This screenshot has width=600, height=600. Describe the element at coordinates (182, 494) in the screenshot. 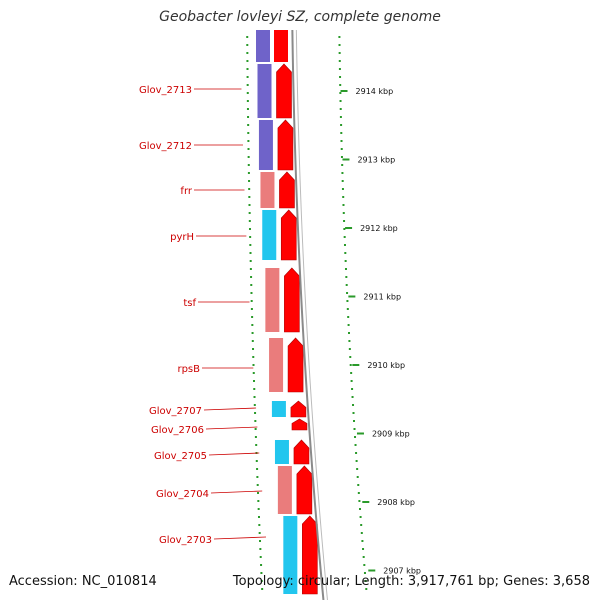

I see `gene-label: Glov_2704` at that location.